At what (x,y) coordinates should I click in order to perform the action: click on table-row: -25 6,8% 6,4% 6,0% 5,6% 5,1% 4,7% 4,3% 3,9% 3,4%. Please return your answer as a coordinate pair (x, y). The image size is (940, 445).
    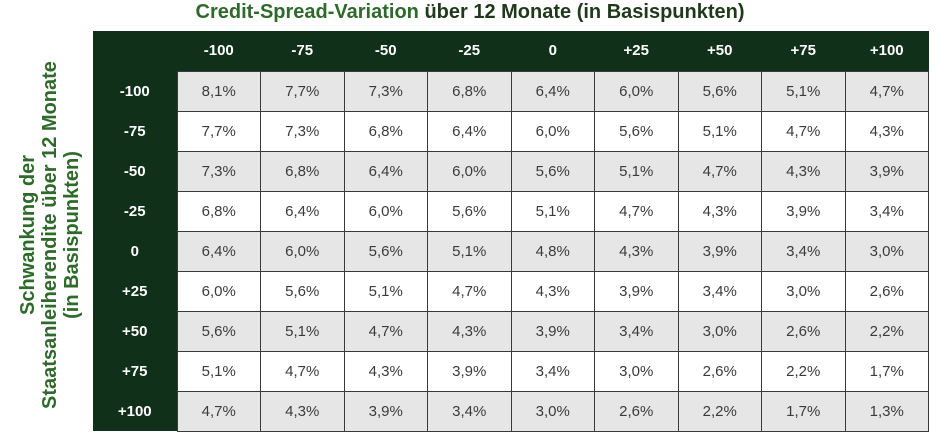
    Looking at the image, I should click on (511, 211).